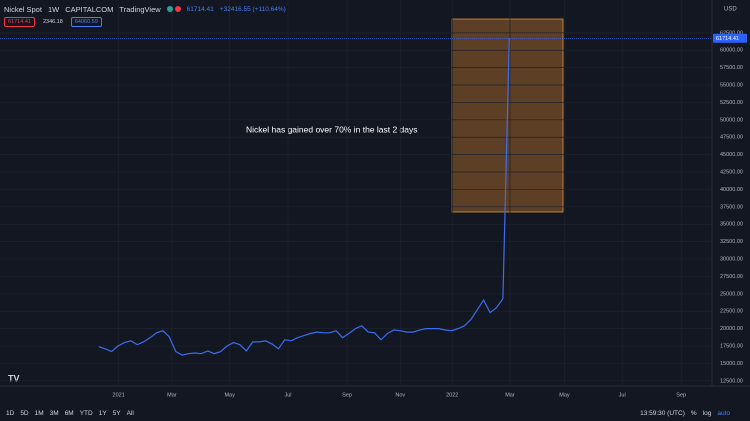 Image resolution: width=750 pixels, height=421 pixels. I want to click on y-tick-label: 47500.00, so click(731, 138).